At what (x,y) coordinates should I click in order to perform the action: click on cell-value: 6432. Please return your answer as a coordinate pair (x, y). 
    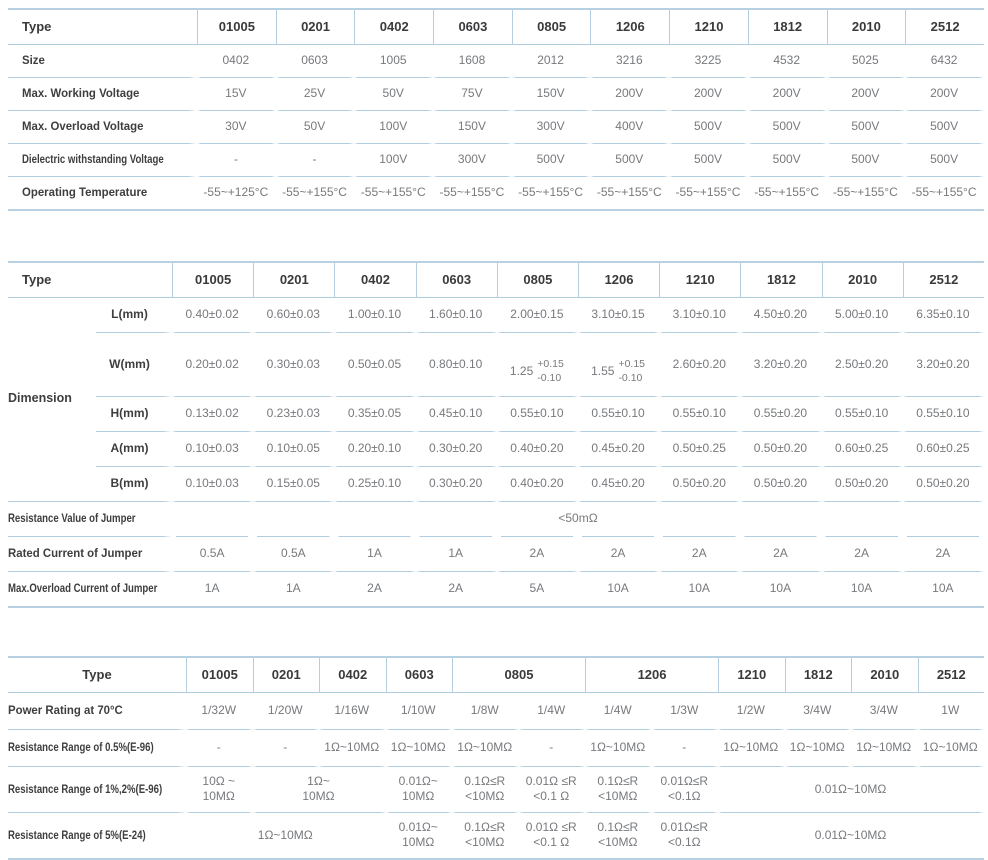
    Looking at the image, I should click on (944, 61).